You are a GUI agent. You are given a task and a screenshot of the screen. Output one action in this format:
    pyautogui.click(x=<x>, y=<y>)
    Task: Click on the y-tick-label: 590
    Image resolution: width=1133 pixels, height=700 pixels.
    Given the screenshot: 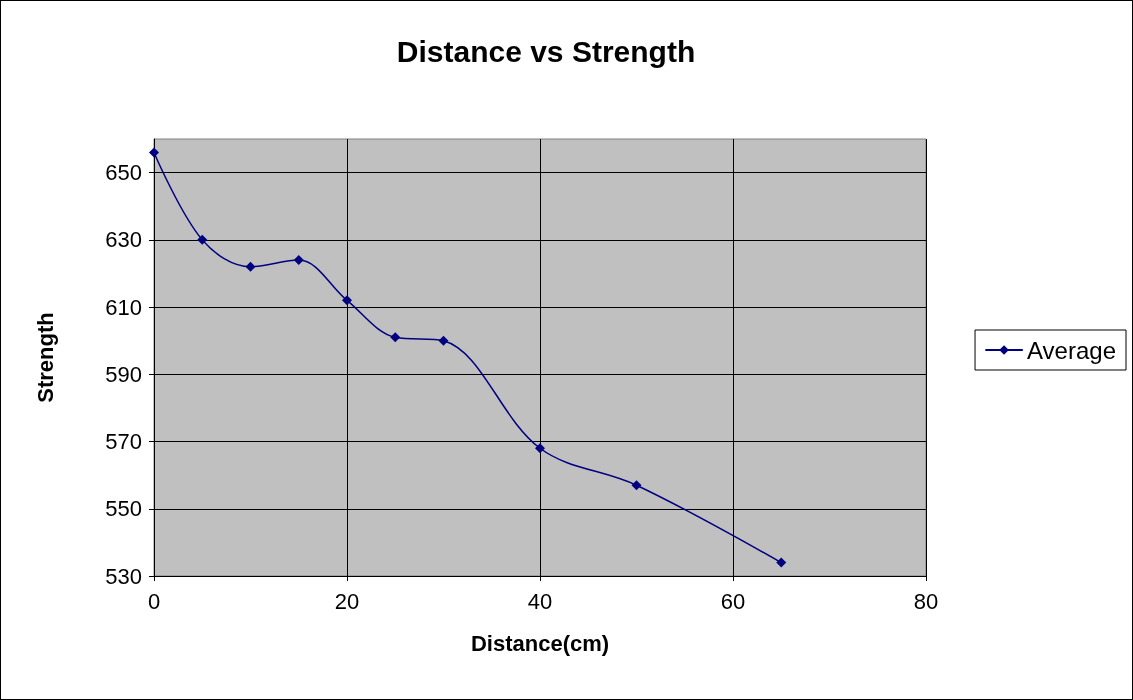 What is the action you would take?
    pyautogui.click(x=123, y=374)
    